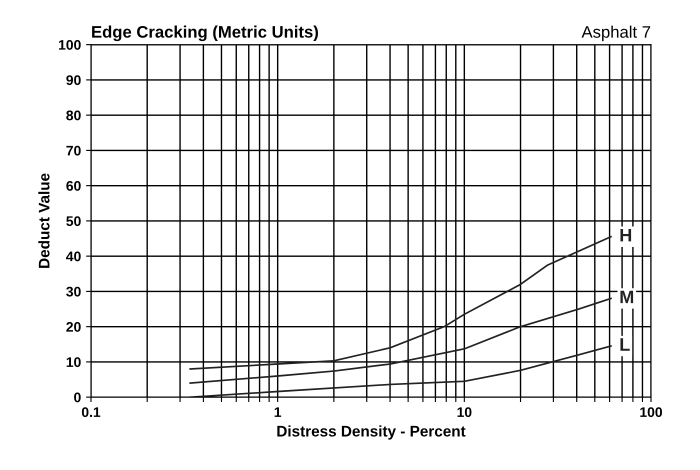 The width and height of the screenshot is (700, 470). Describe the element at coordinates (73, 327) in the screenshot. I see `y-tick-label: 20` at that location.